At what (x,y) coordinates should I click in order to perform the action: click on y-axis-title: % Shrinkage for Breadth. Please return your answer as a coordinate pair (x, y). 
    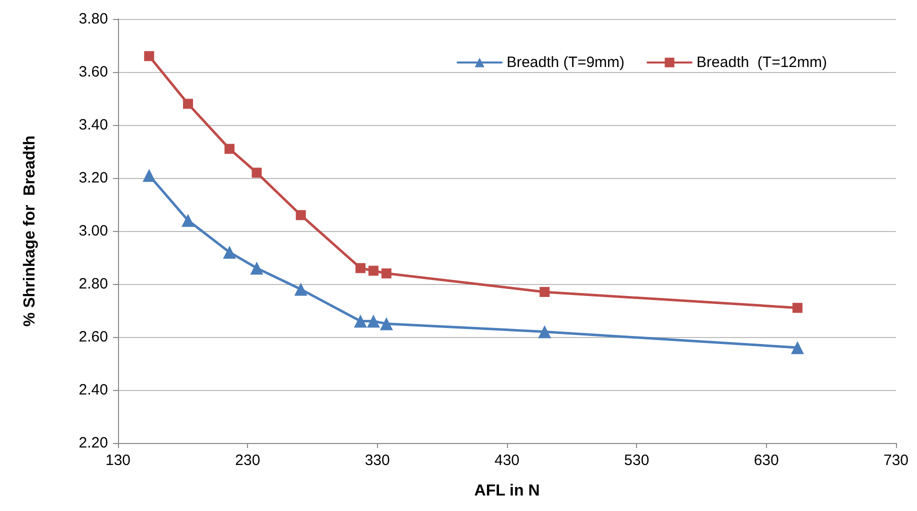
    Looking at the image, I should click on (30, 231).